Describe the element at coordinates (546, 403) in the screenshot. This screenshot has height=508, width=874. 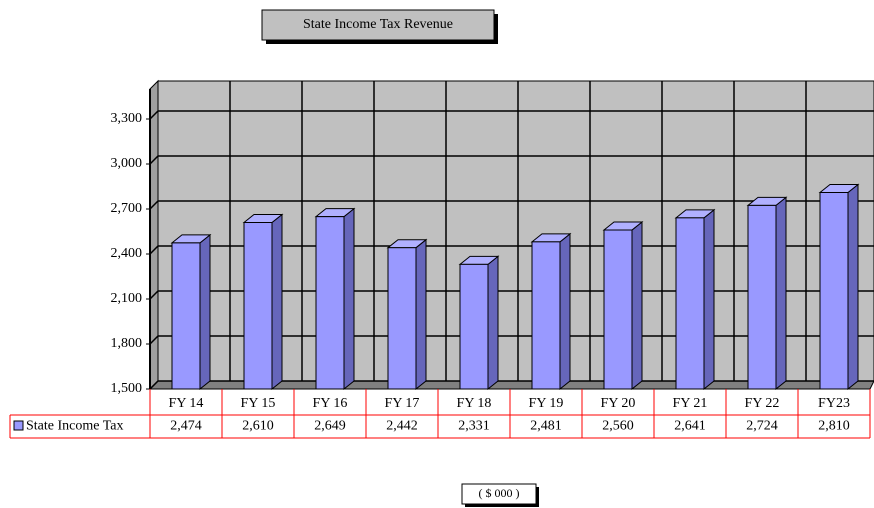
I see `x-tick-label: FY 19` at that location.